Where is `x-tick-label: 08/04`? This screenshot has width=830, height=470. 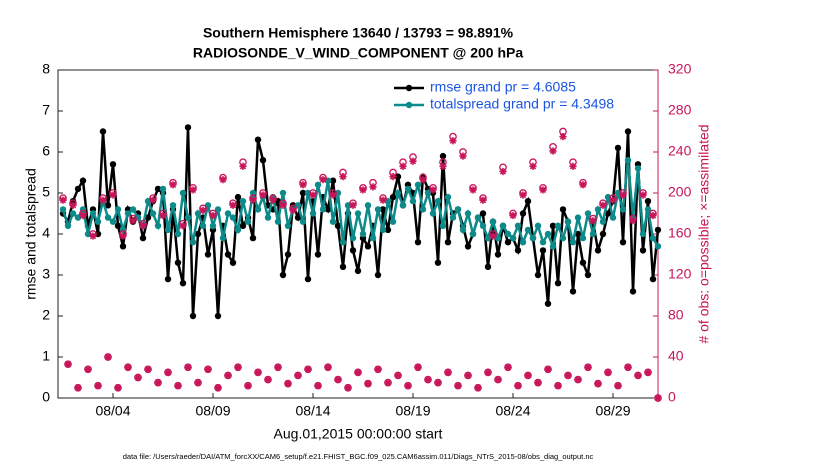 x-tick-label: 08/04 is located at coordinates (112, 411).